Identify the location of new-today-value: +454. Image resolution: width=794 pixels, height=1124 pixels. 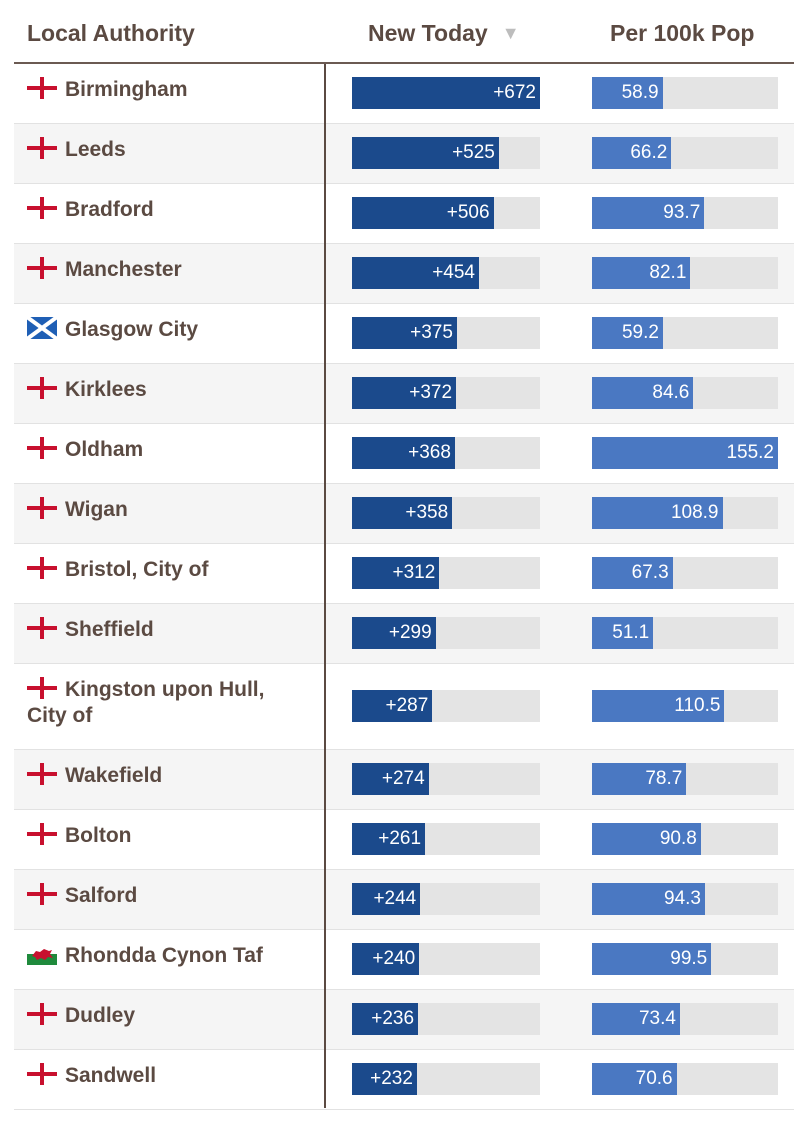
(453, 272).